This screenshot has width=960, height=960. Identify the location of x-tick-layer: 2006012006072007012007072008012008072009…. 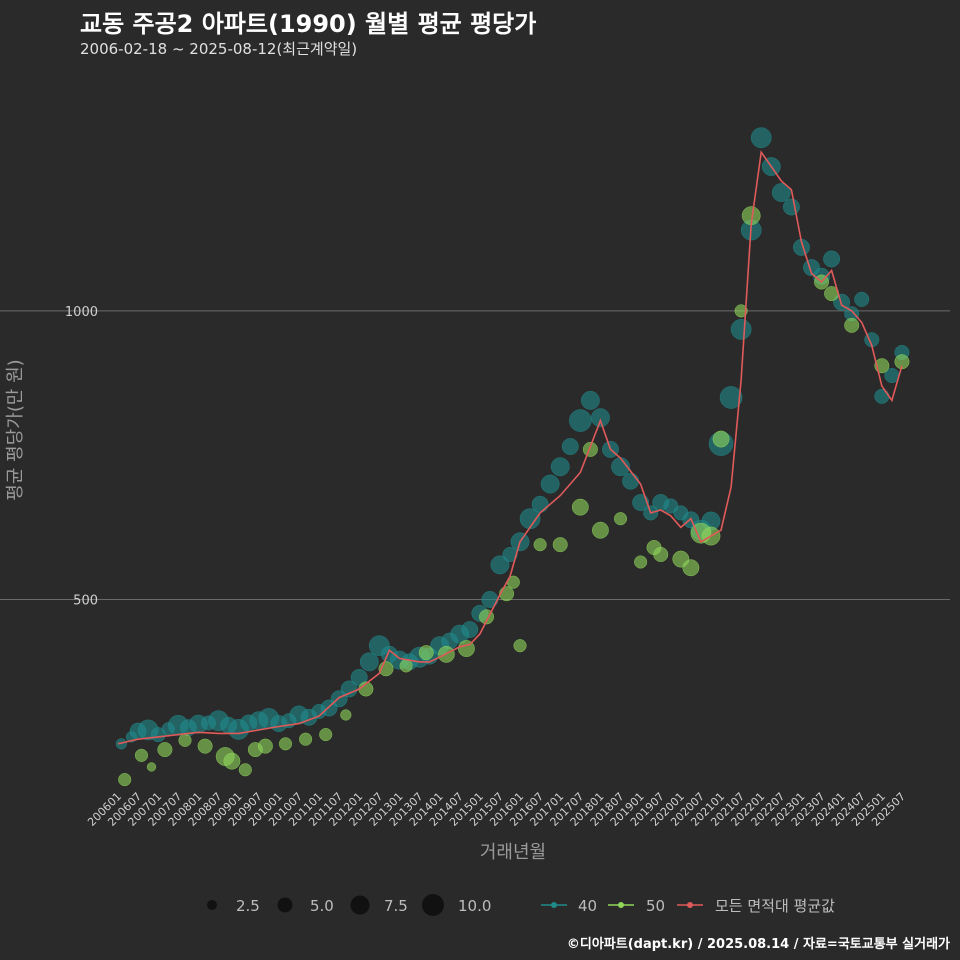
(496, 809).